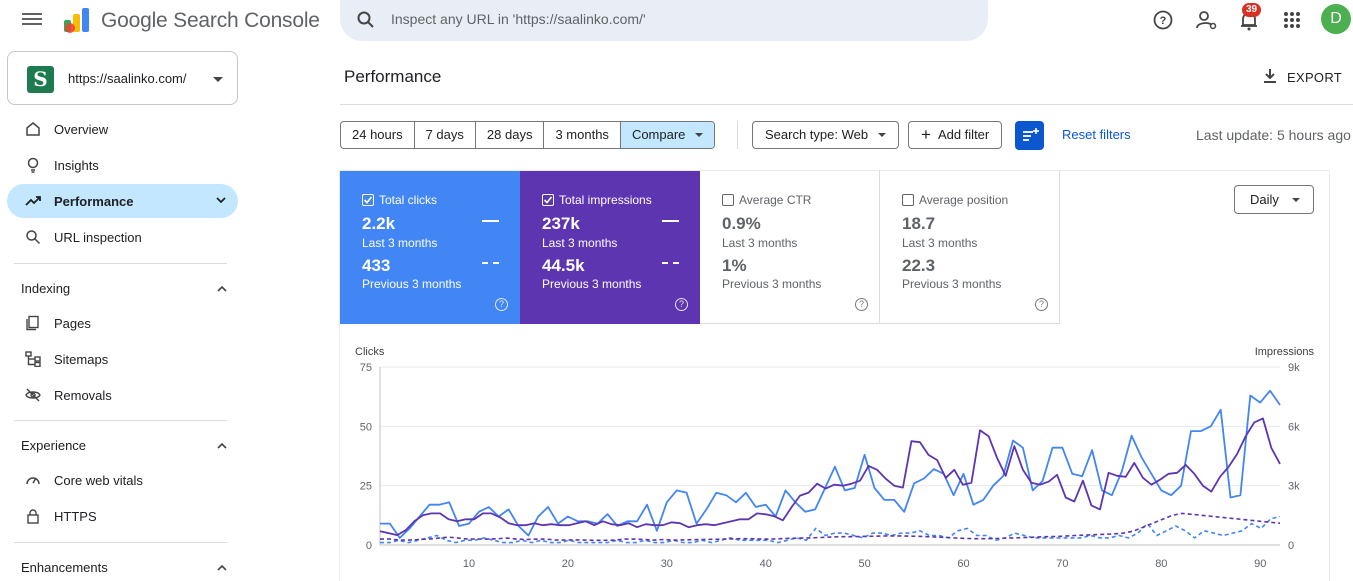  What do you see at coordinates (369, 546) in the screenshot?
I see `y-left-tick-label: 0` at bounding box center [369, 546].